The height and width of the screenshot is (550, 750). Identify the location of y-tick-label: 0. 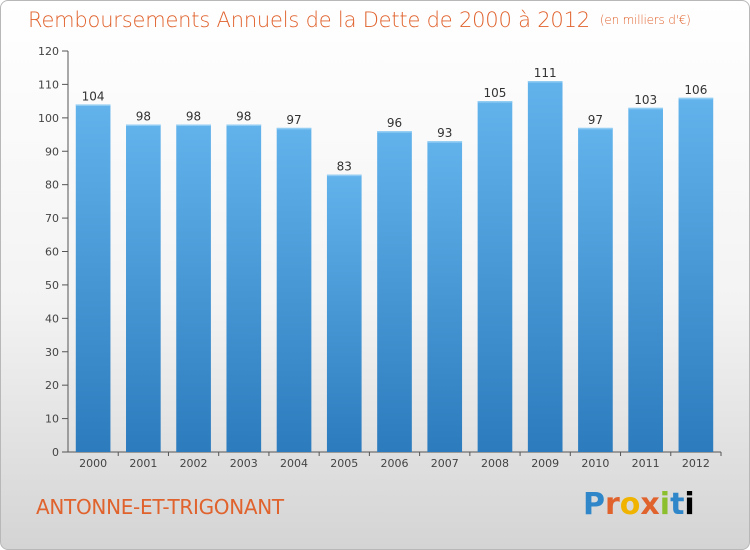
(55, 452).